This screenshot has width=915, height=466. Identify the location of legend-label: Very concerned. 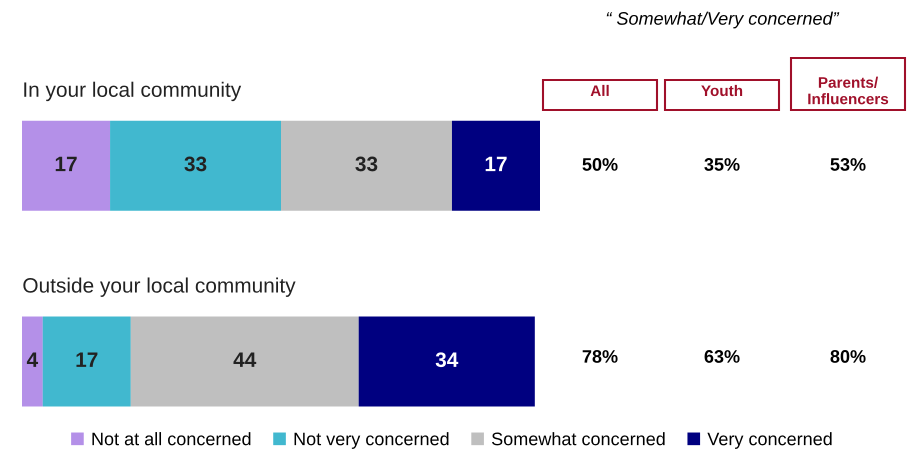
(769, 440).